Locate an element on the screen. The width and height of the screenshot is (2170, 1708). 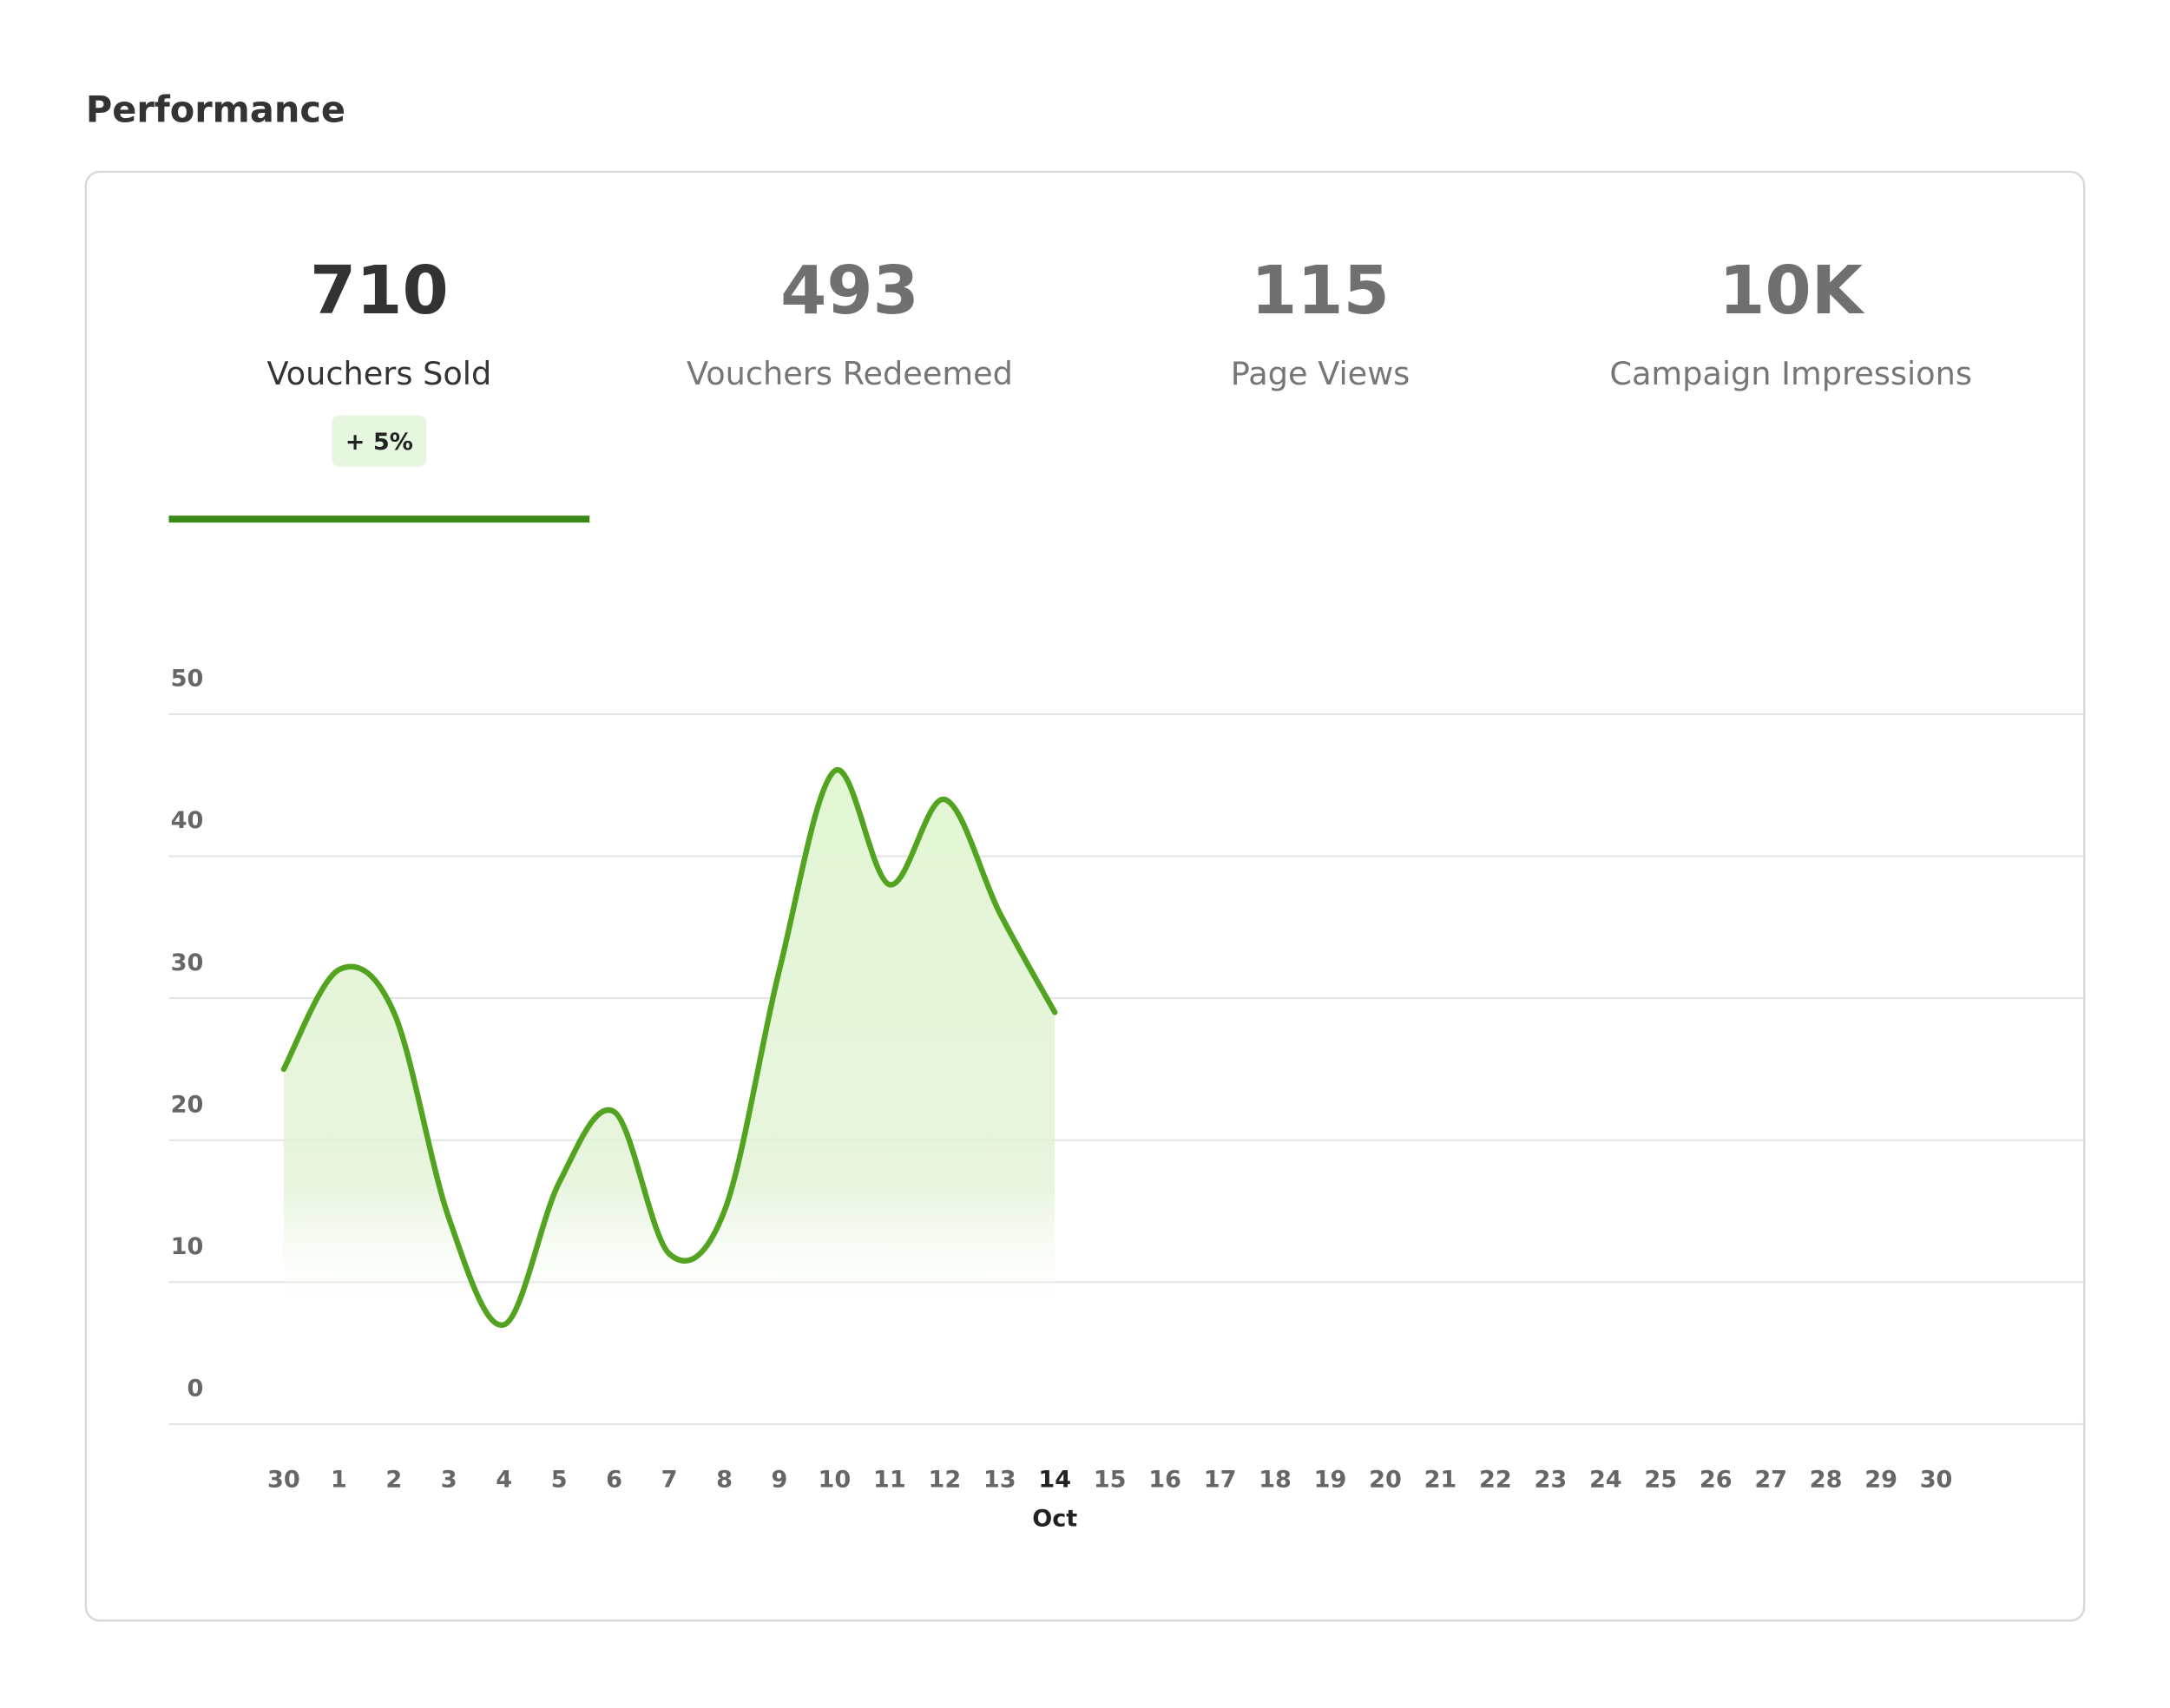
x-tick-label: 8 is located at coordinates (724, 1480).